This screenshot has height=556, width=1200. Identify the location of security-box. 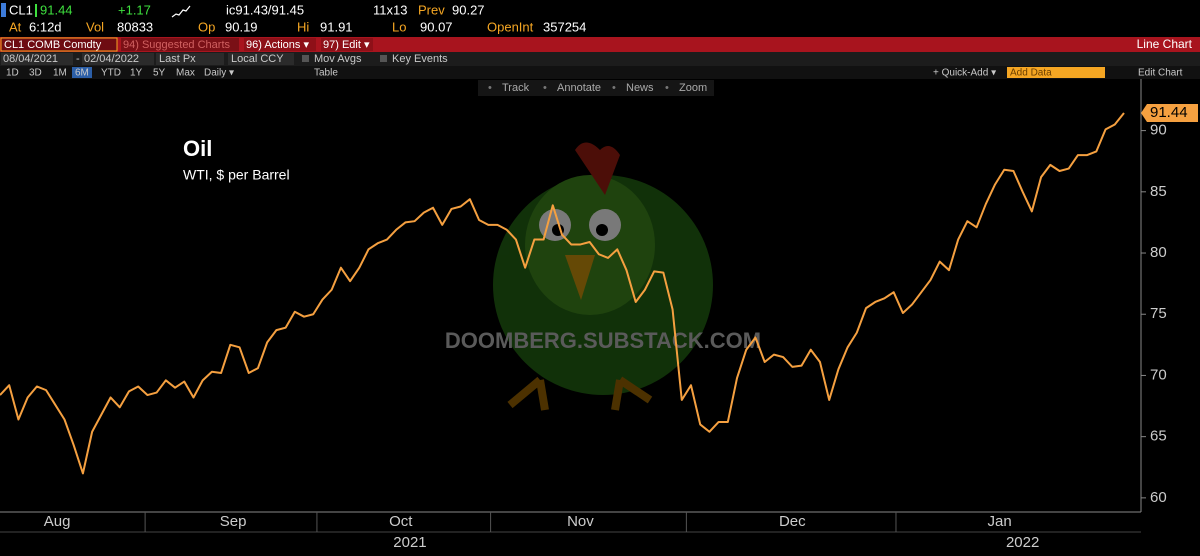
(59, 44).